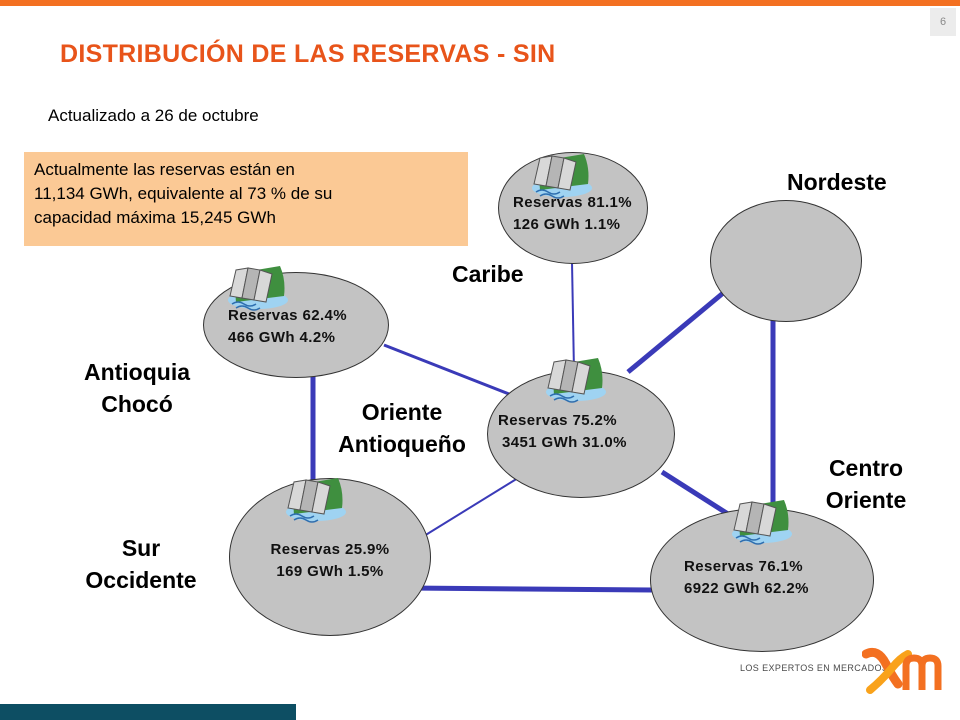 The image size is (960, 720). What do you see at coordinates (330, 549) in the screenshot?
I see `reserve-percent: Reservas 25.9%` at bounding box center [330, 549].